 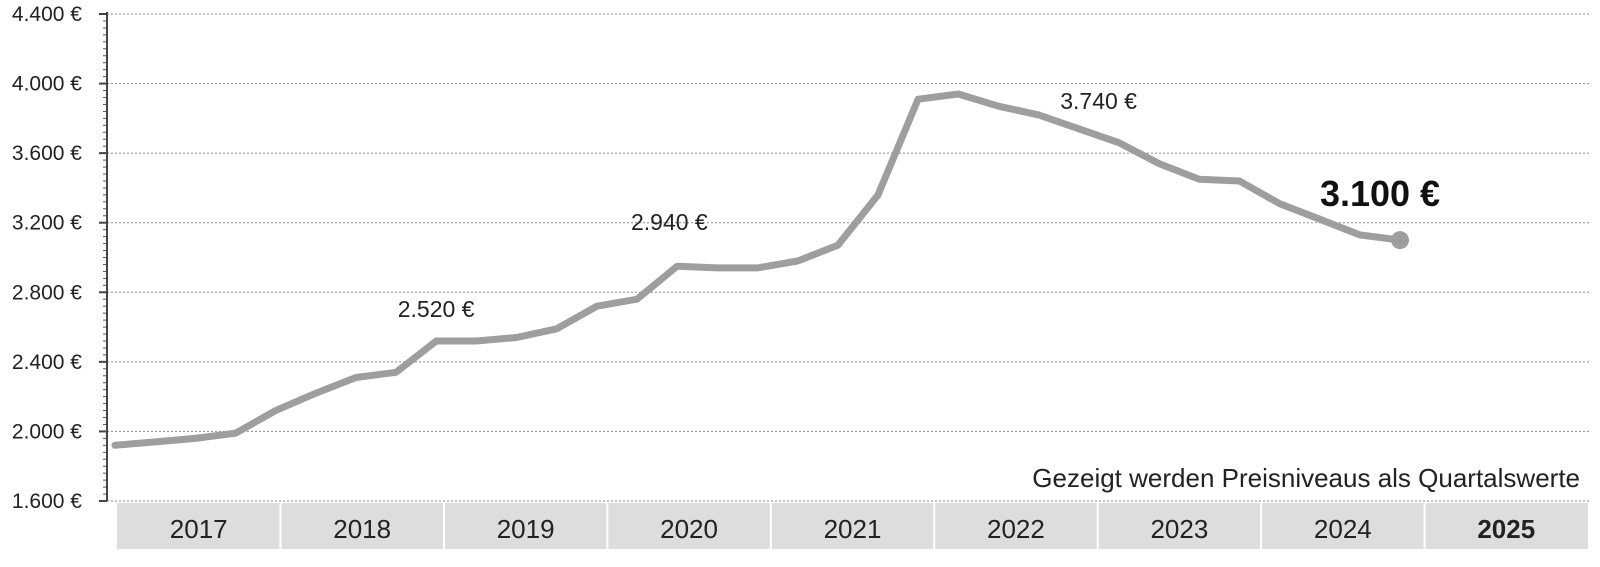 What do you see at coordinates (853, 529) in the screenshot?
I see `x-tick-label: 2021` at bounding box center [853, 529].